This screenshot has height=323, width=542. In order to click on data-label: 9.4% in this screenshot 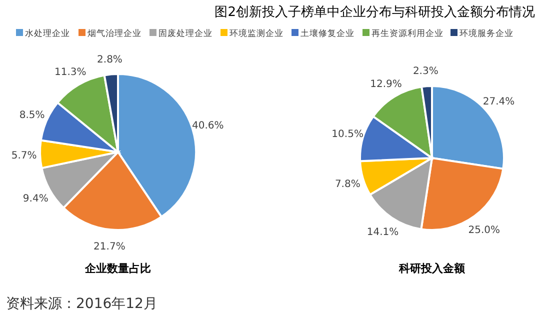, I will do `click(35, 198)`.